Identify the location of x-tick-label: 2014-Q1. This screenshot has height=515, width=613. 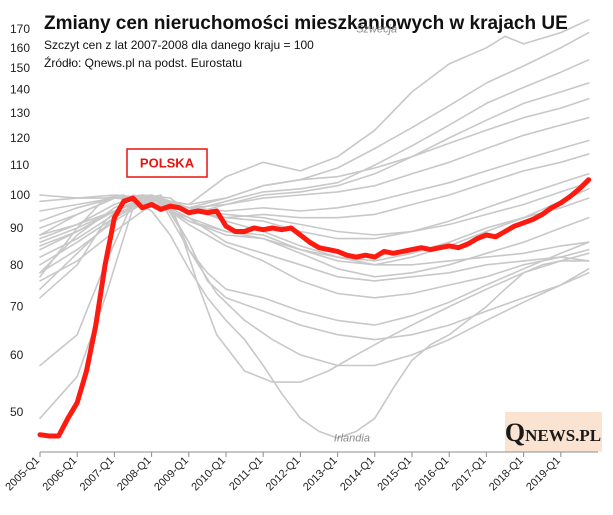
(357, 474).